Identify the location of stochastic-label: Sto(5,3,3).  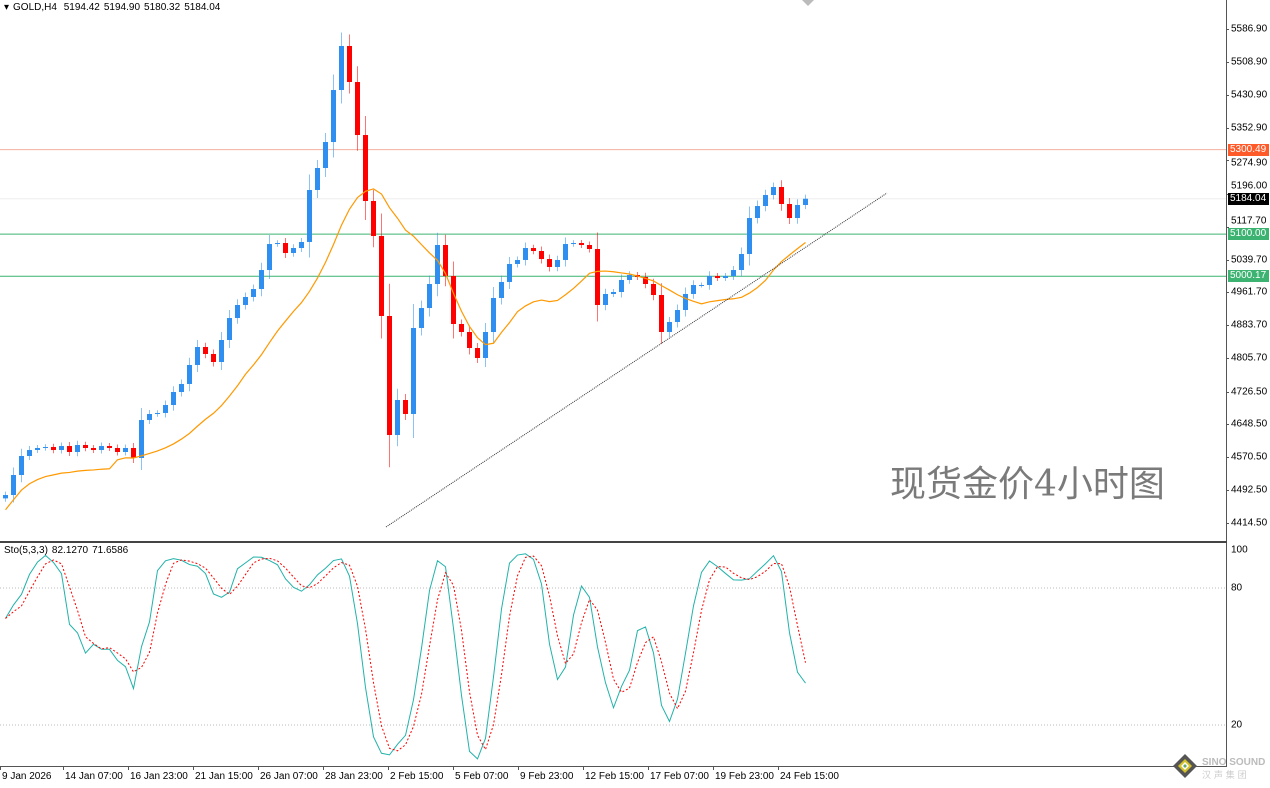
(26, 550).